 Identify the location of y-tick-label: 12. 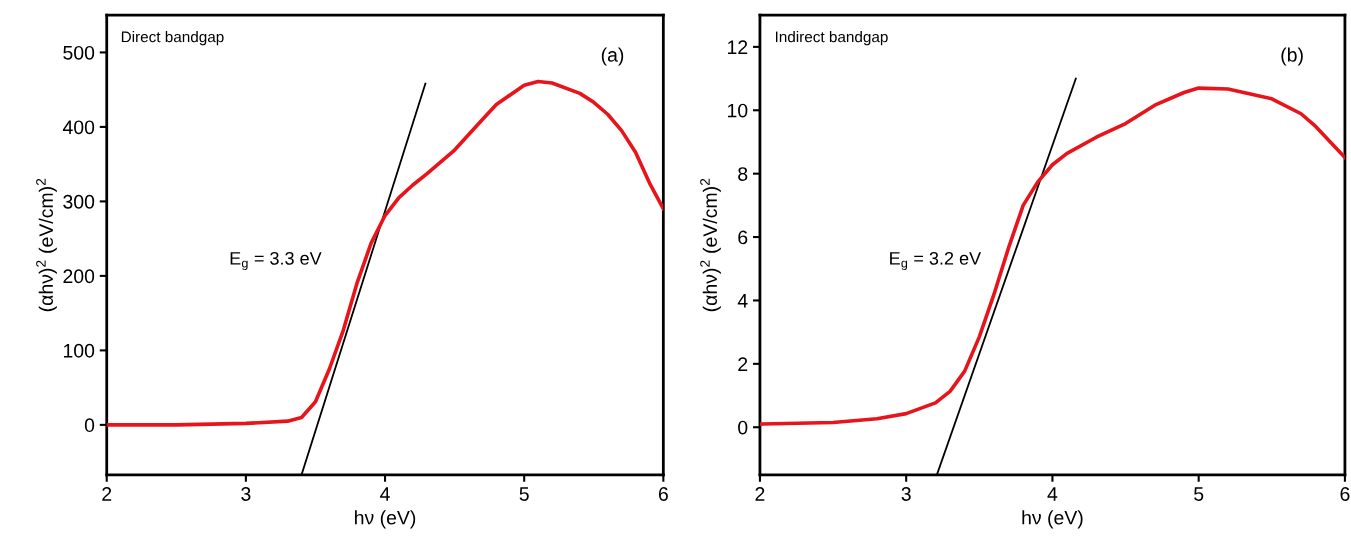
(737, 47).